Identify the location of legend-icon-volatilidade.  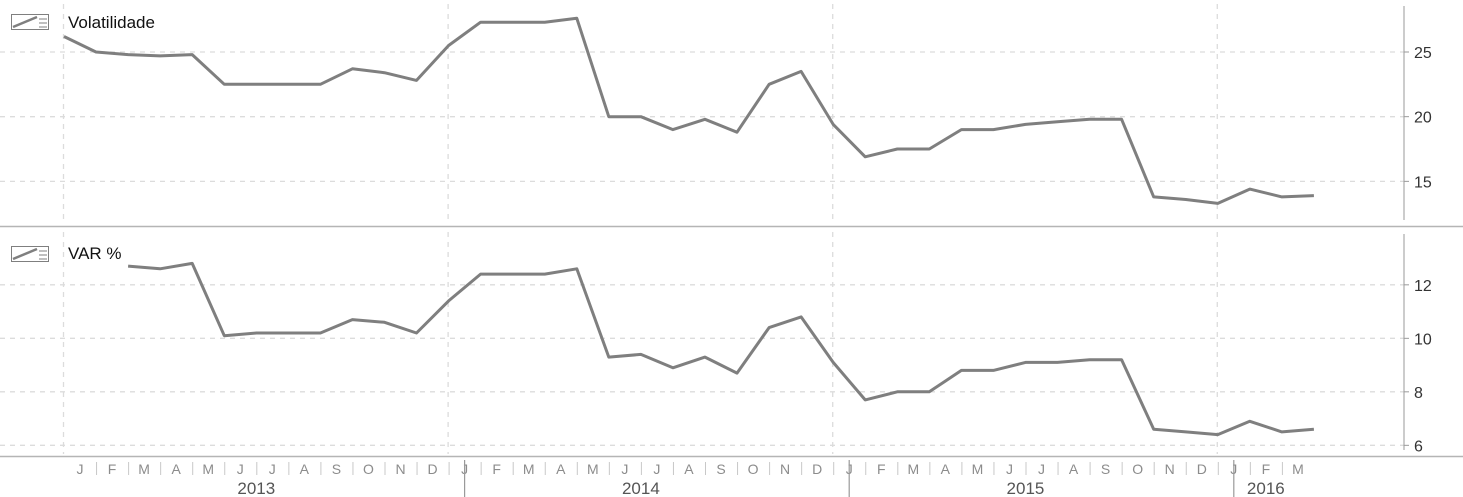
(30, 22).